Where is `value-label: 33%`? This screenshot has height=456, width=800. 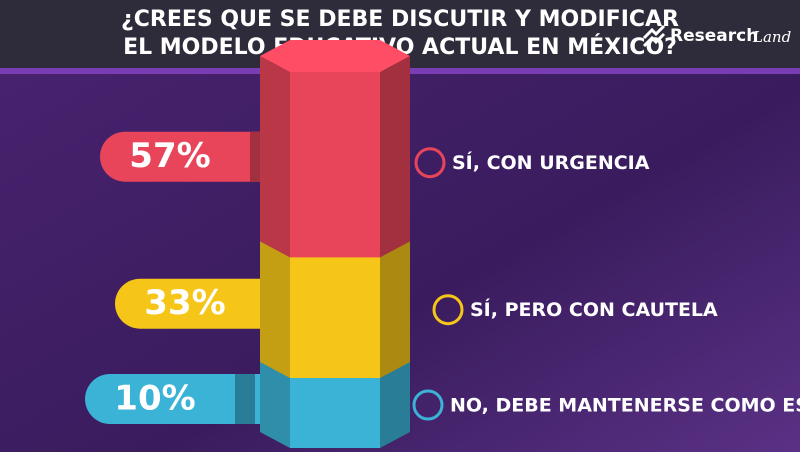 value-label: 33% is located at coordinates (184, 303).